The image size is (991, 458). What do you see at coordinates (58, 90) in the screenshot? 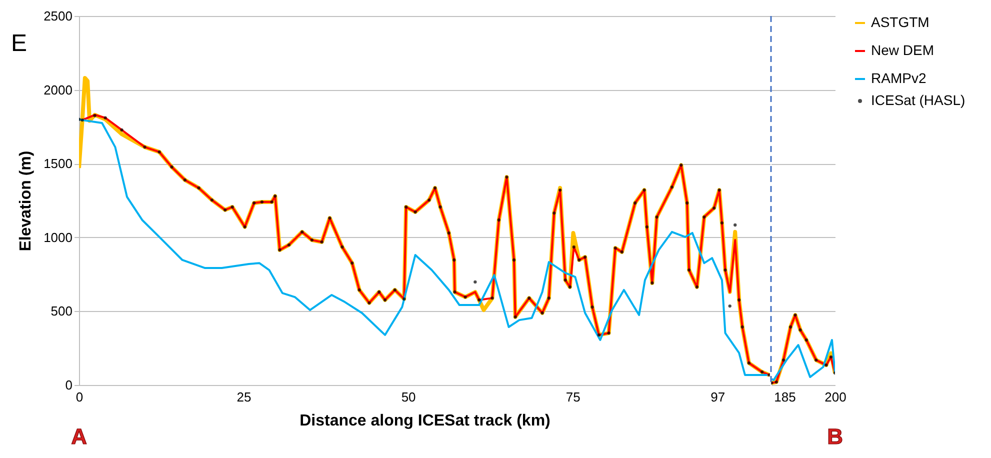
I see `y-tick-label: 2000` at bounding box center [58, 90].